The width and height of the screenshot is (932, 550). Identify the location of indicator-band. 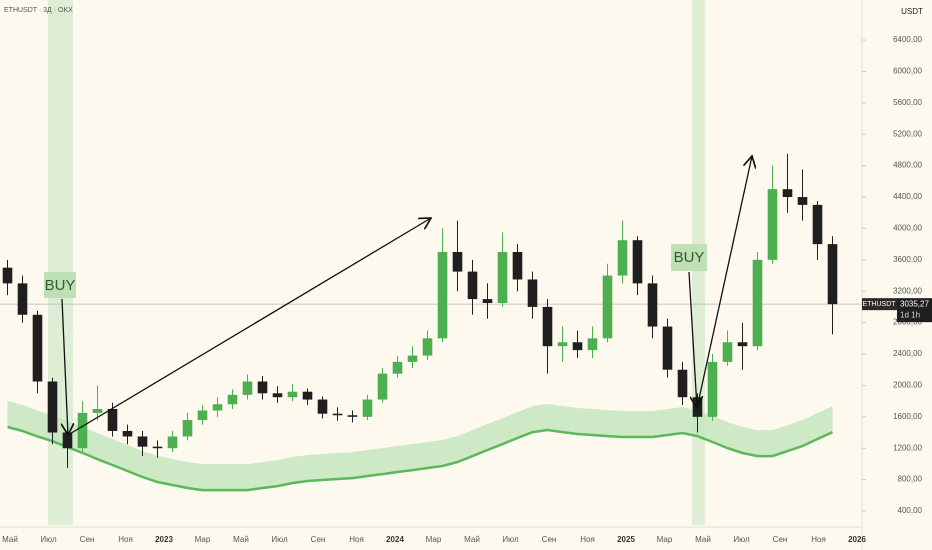
(420, 446).